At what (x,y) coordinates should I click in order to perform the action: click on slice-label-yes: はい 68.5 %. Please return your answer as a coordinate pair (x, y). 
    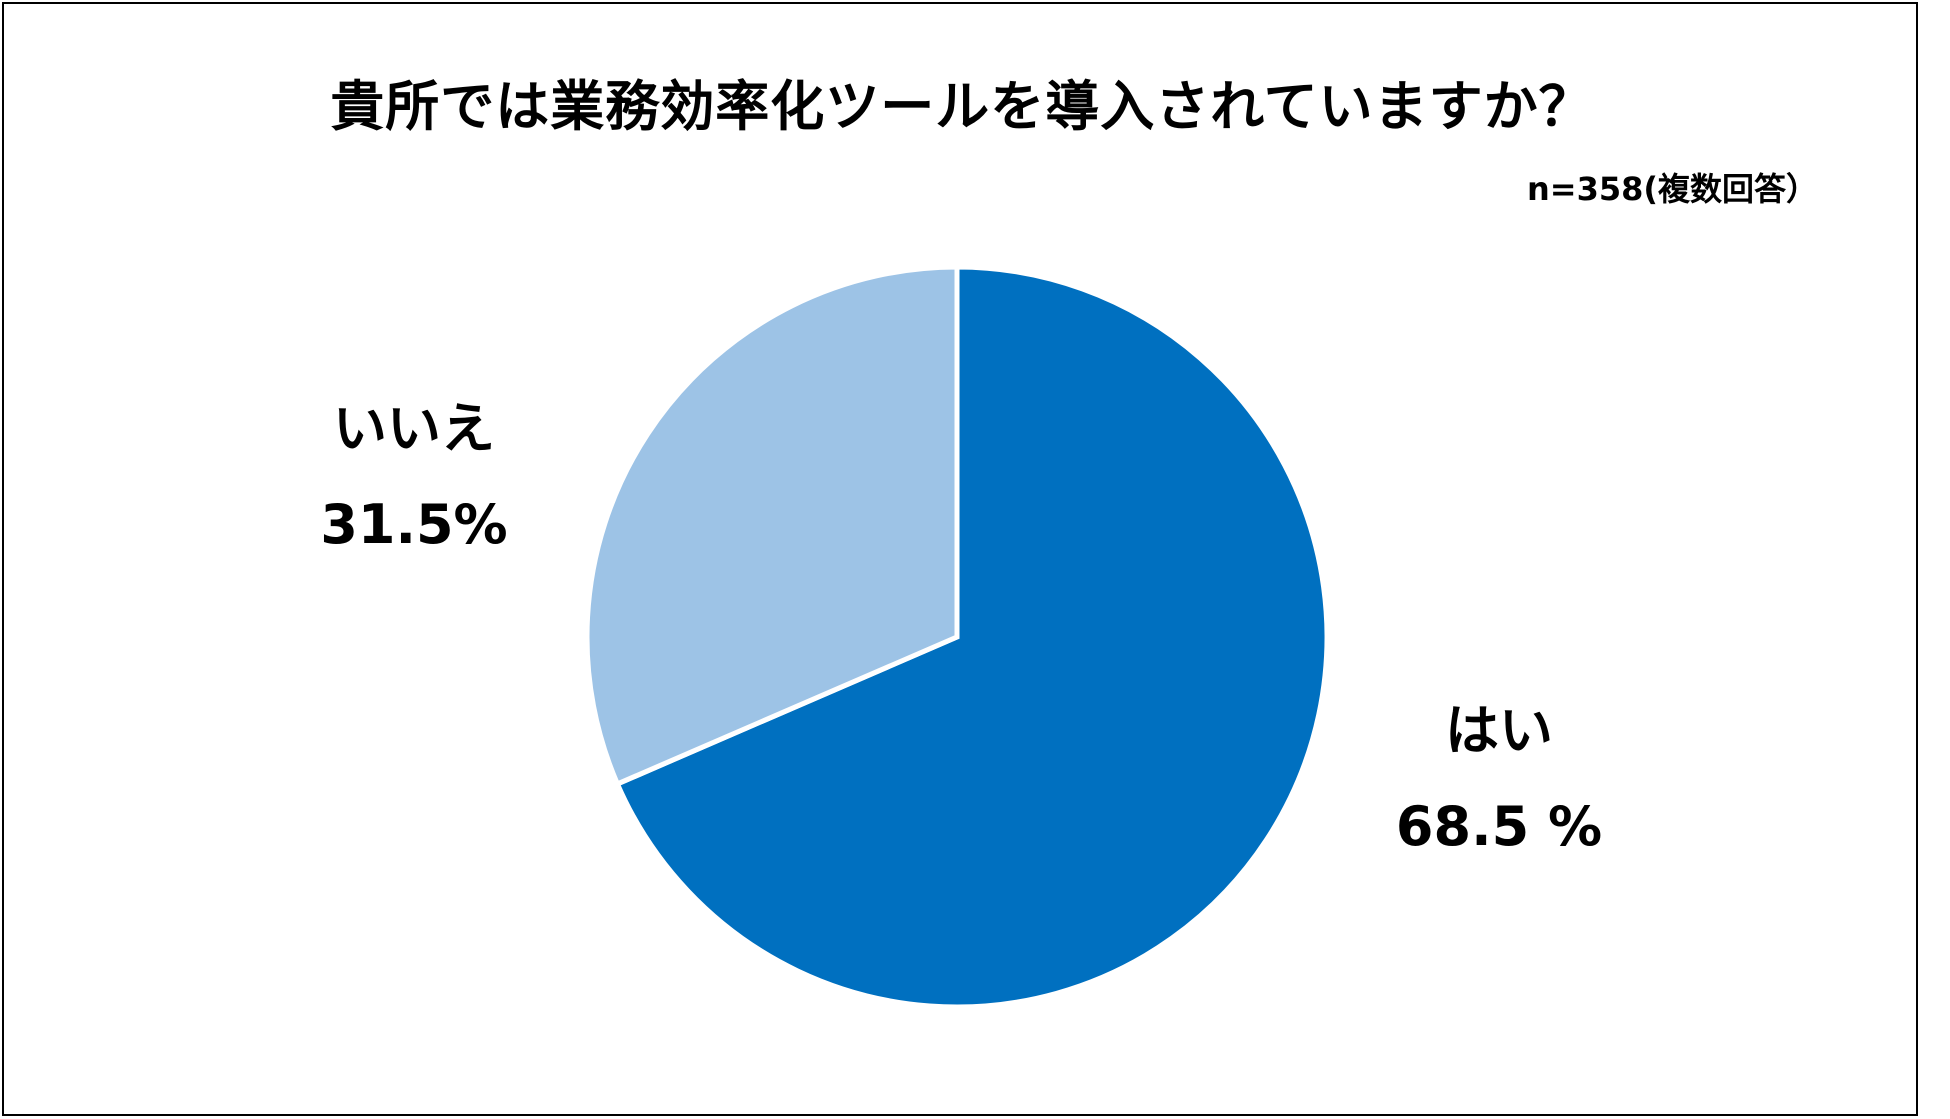
    Looking at the image, I should click on (1499, 779).